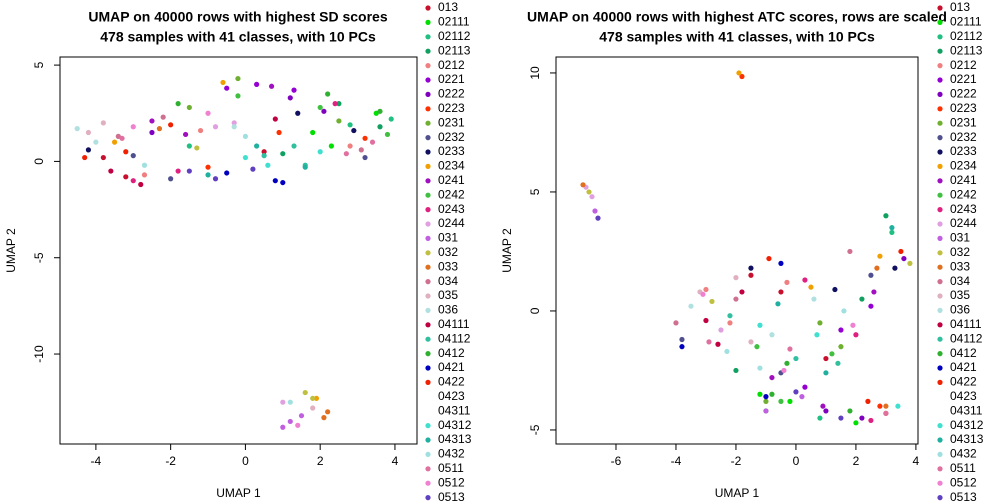  What do you see at coordinates (451, 65) in the screenshot?
I see `legend-label: 0212` at bounding box center [451, 65].